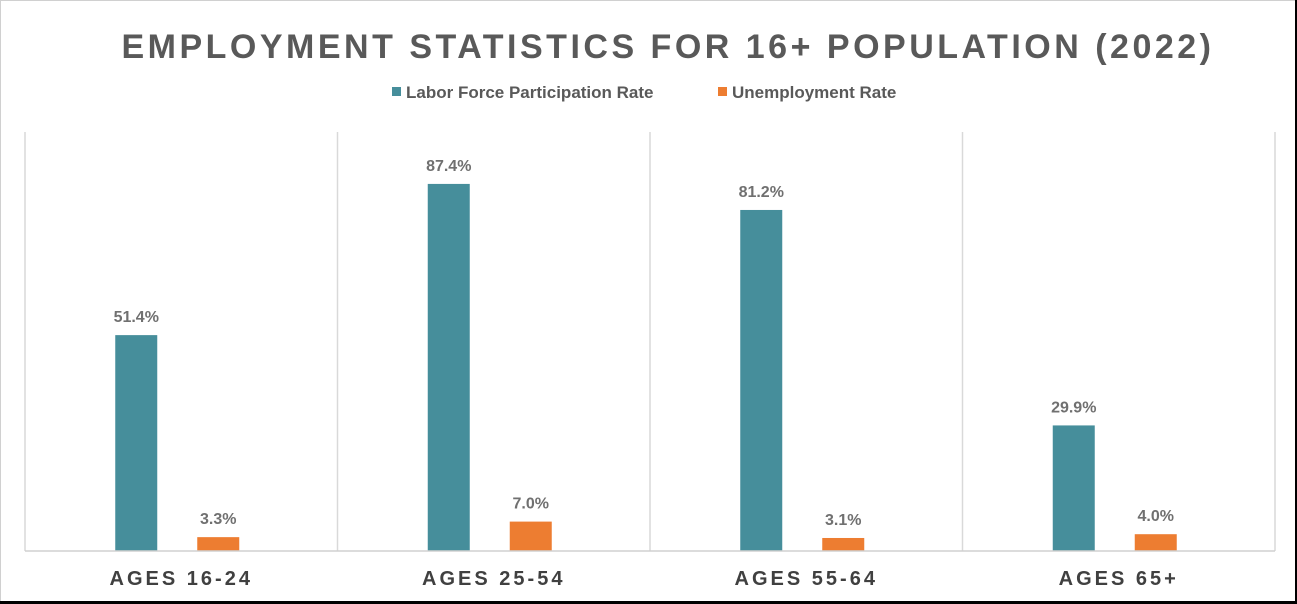 This screenshot has height=604, width=1297. What do you see at coordinates (1119, 579) in the screenshot?
I see `x-tick-label: AGES 65+` at bounding box center [1119, 579].